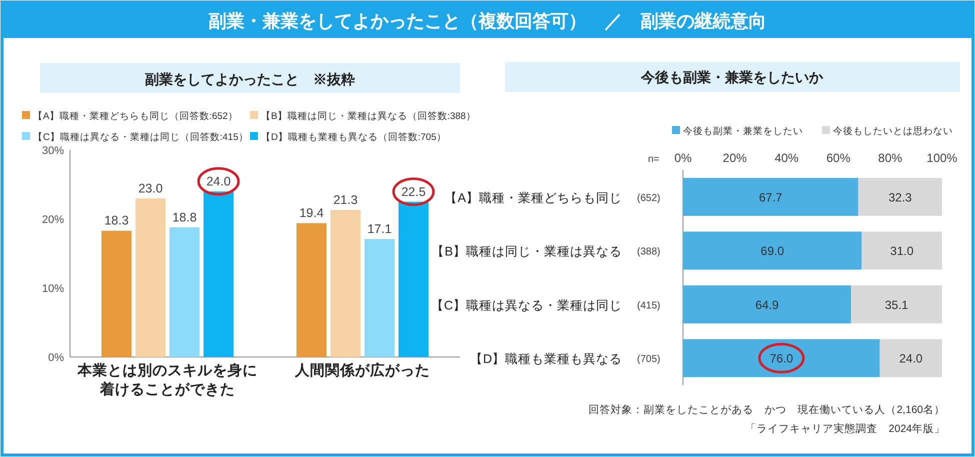  What do you see at coordinates (184, 217) in the screenshot?
I see `data-label: 18.8` at bounding box center [184, 217].